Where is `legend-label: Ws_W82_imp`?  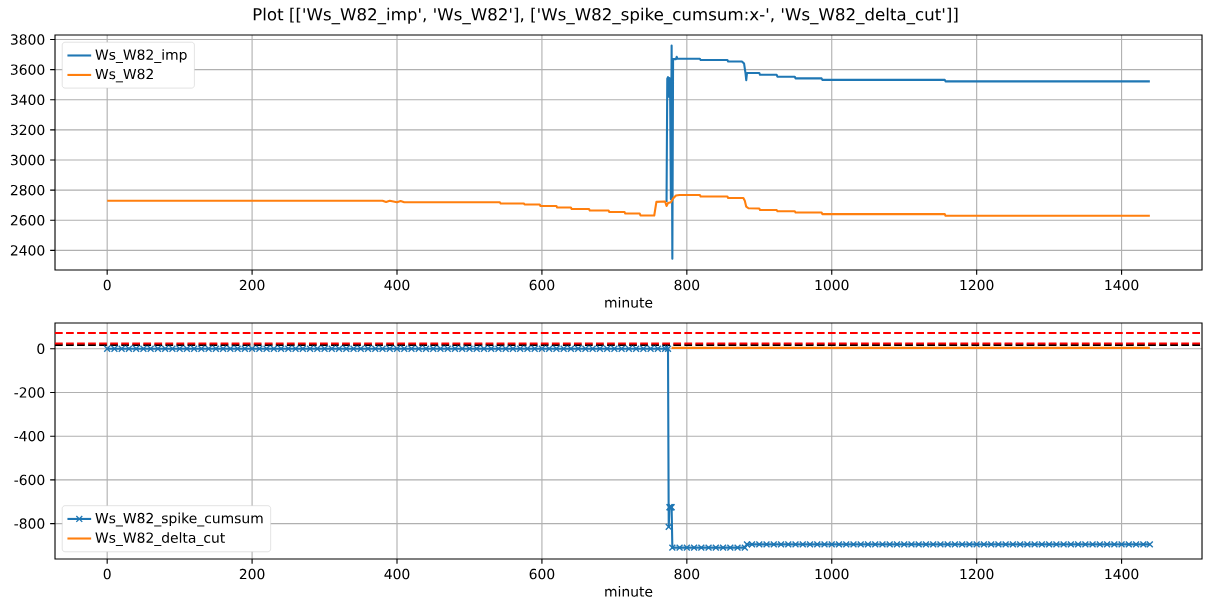 legend-label: Ws_W82_imp is located at coordinates (141, 56).